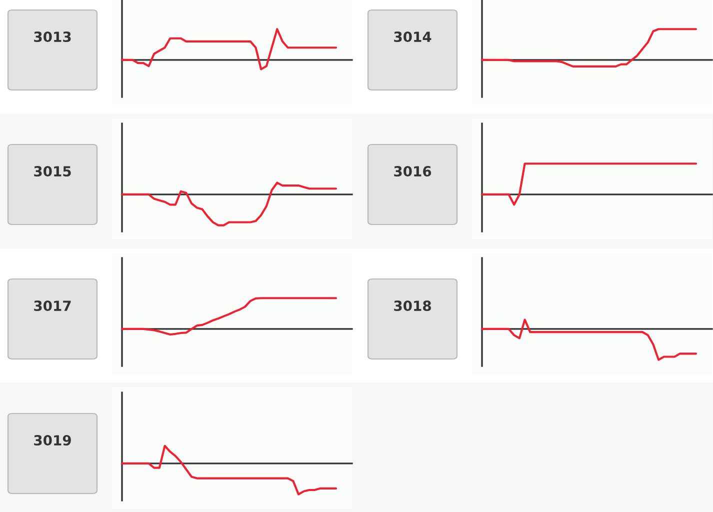 The height and width of the screenshot is (512, 713). I want to click on chart-title: 3015, so click(52, 171).